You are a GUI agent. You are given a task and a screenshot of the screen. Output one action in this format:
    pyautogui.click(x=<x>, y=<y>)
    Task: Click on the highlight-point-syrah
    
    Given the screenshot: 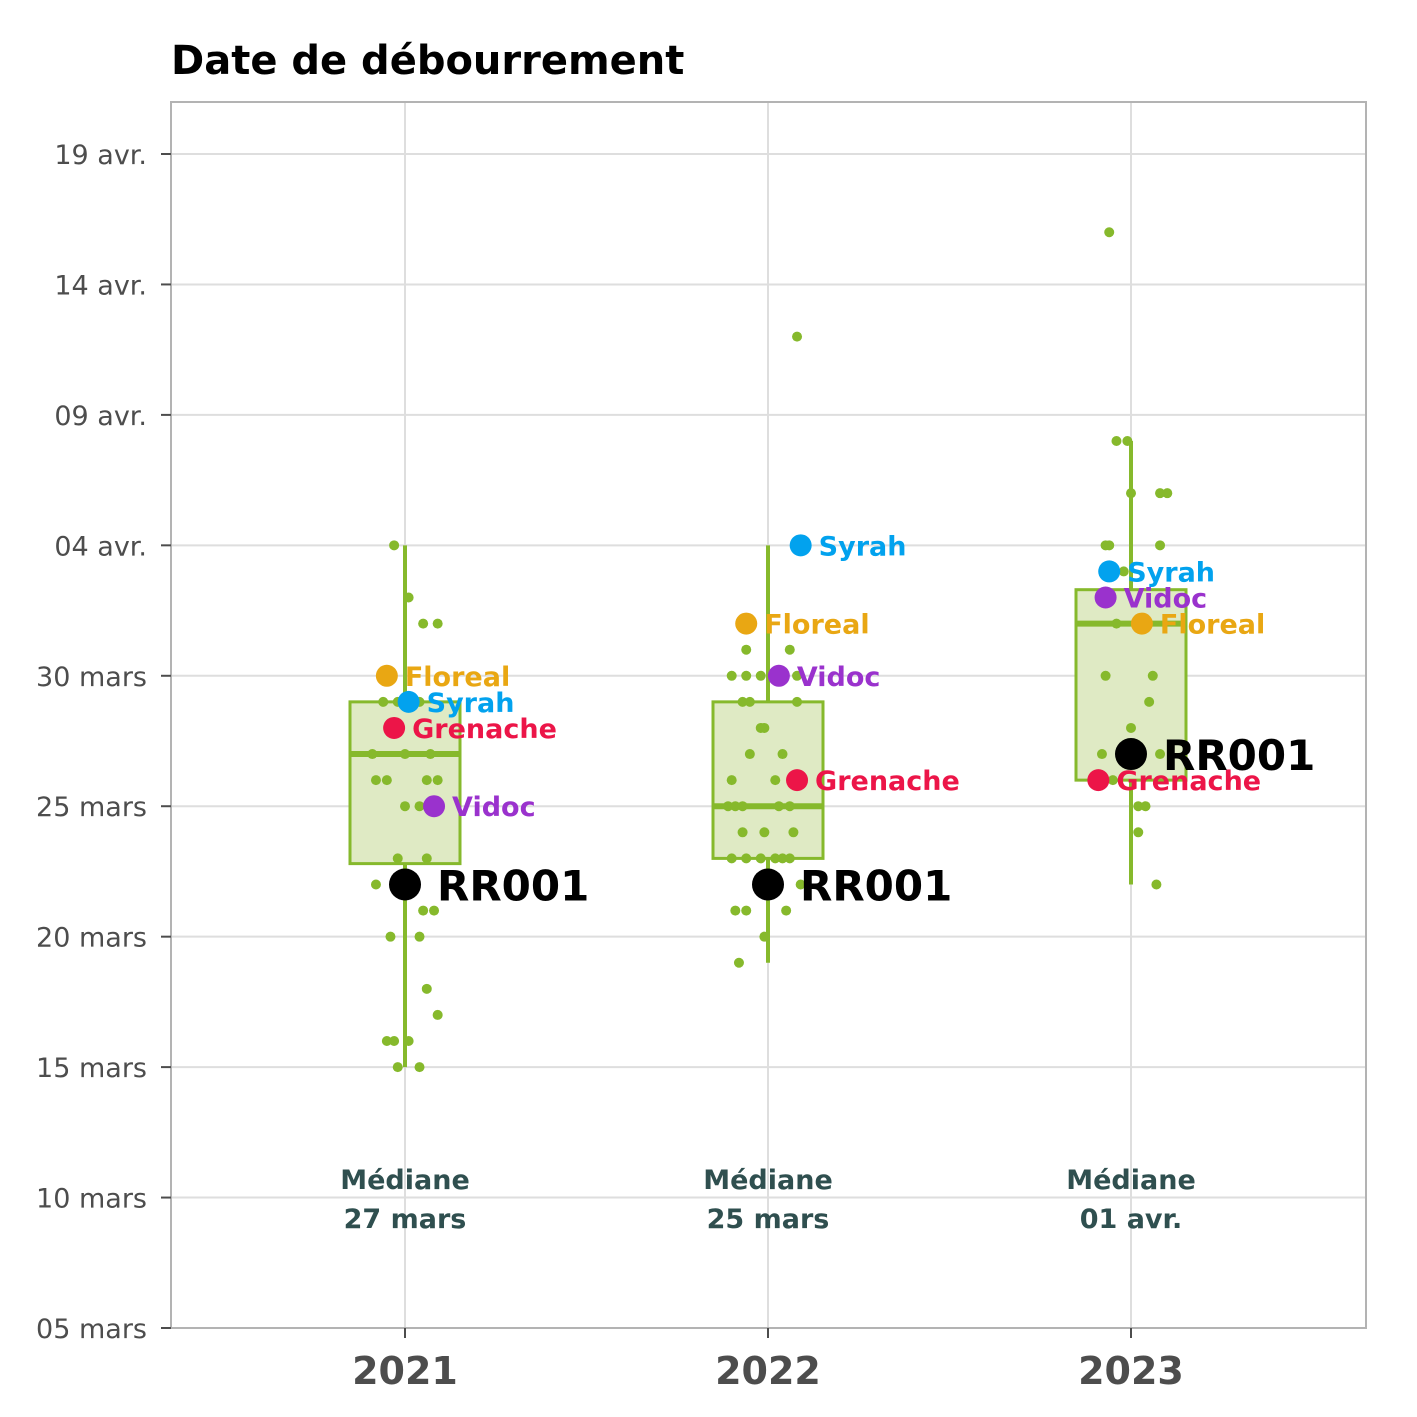 What is the action you would take?
    pyautogui.click(x=800, y=545)
    